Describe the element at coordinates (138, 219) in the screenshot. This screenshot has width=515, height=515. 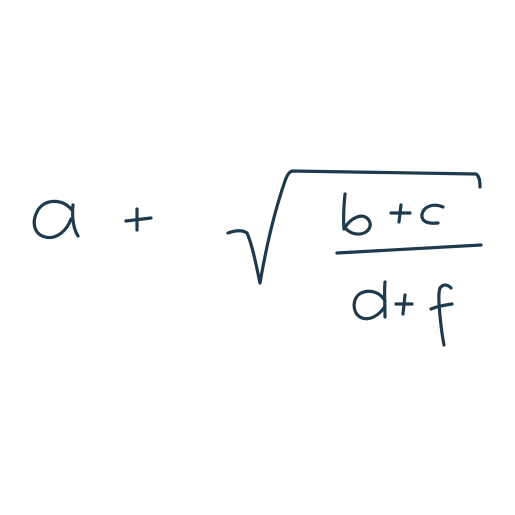
I see `glyph-plus-outer: +` at that location.